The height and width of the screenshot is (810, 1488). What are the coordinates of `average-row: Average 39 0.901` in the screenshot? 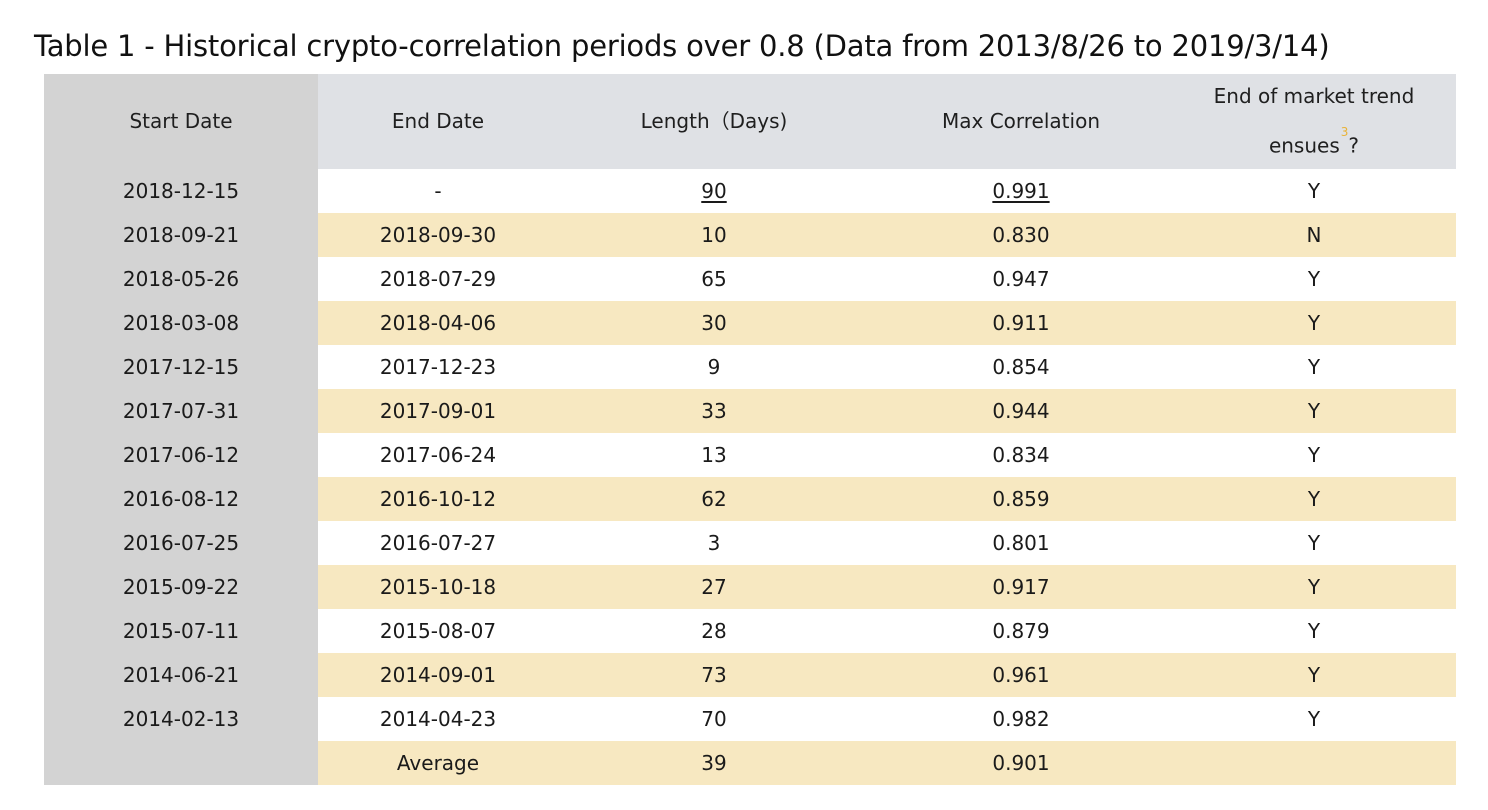 It's located at (750, 762).